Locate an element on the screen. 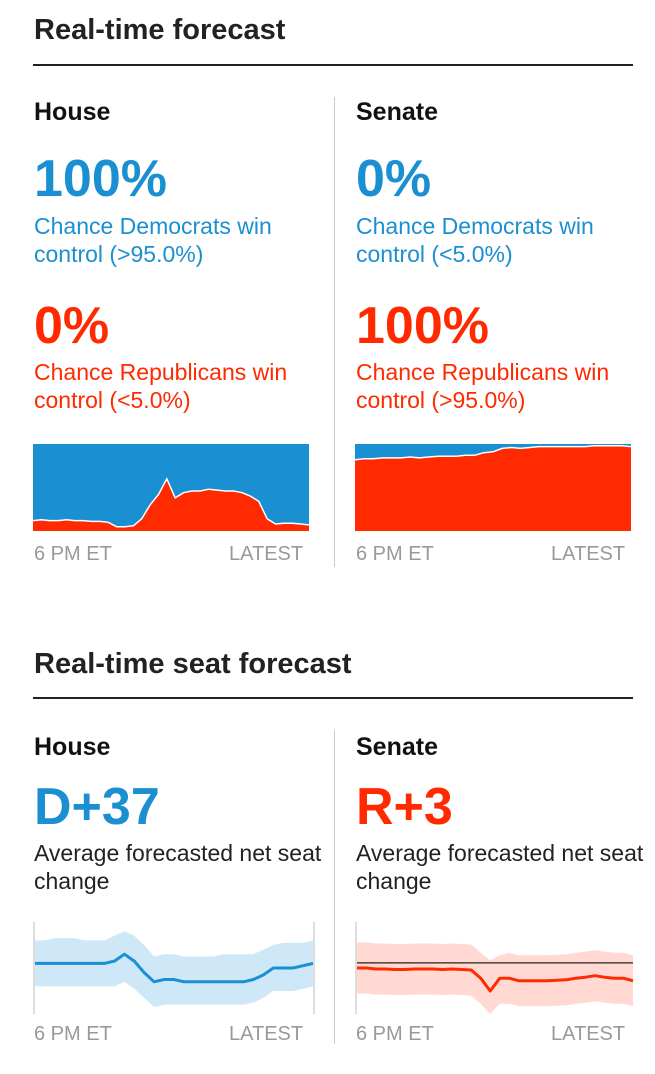 The width and height of the screenshot is (655, 1074). senate-control-chart is located at coordinates (493, 487).